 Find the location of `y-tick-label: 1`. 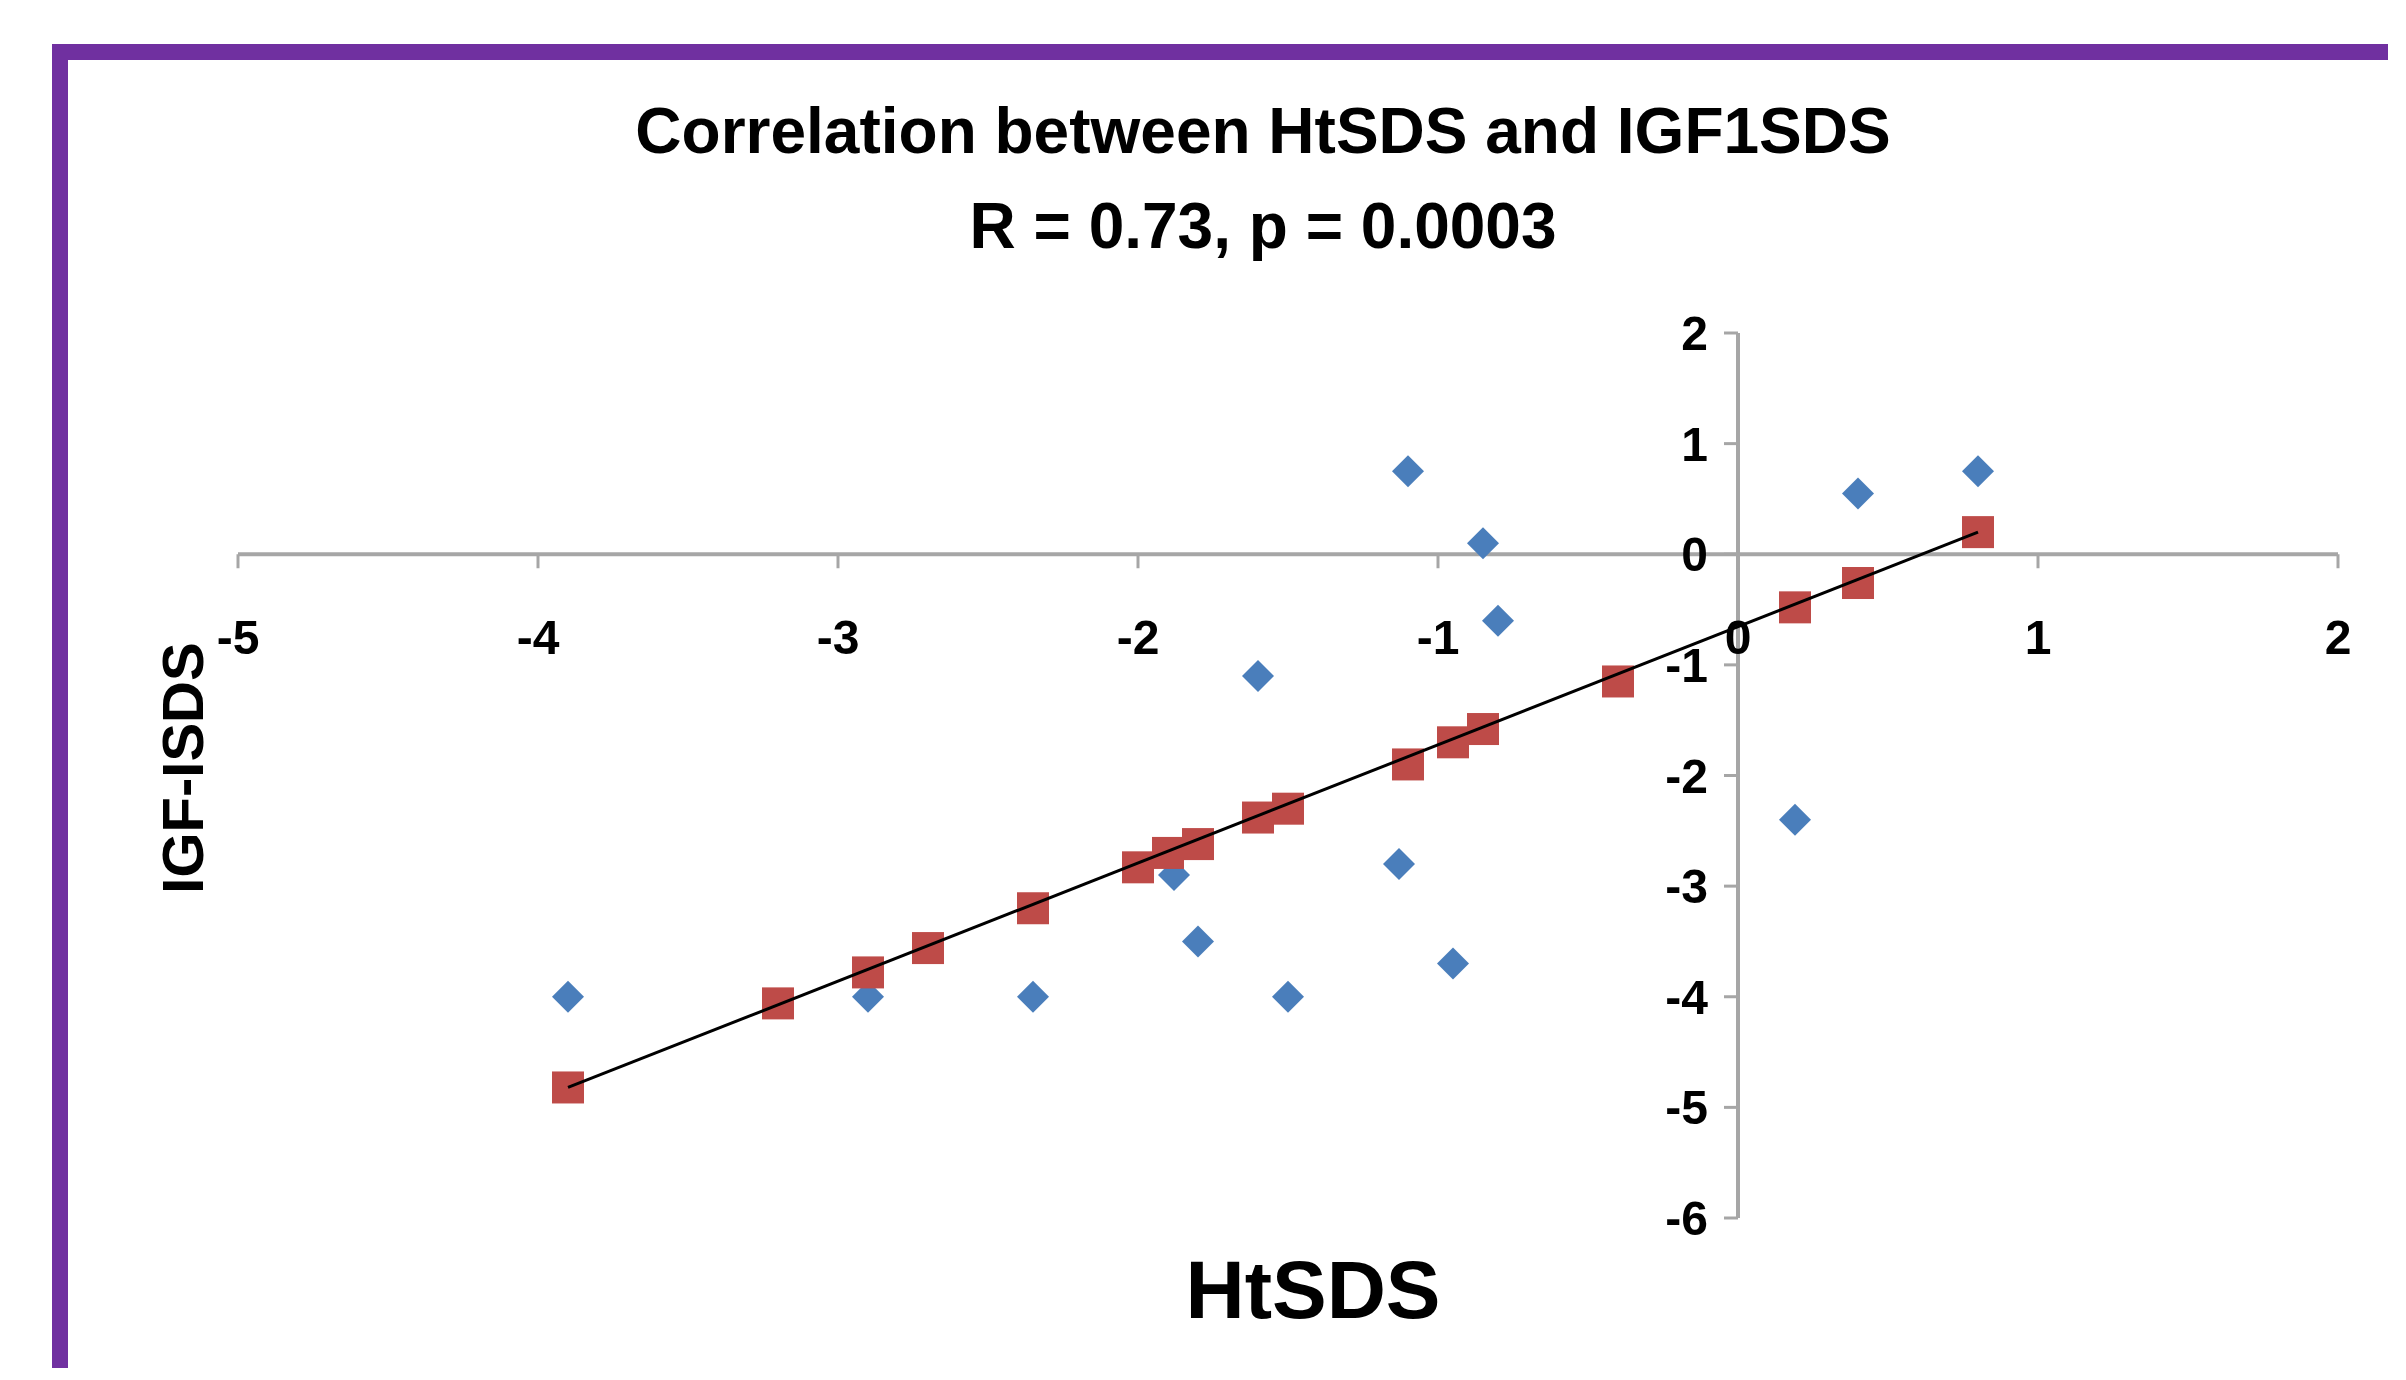

y-tick-label: 1 is located at coordinates (1694, 444).